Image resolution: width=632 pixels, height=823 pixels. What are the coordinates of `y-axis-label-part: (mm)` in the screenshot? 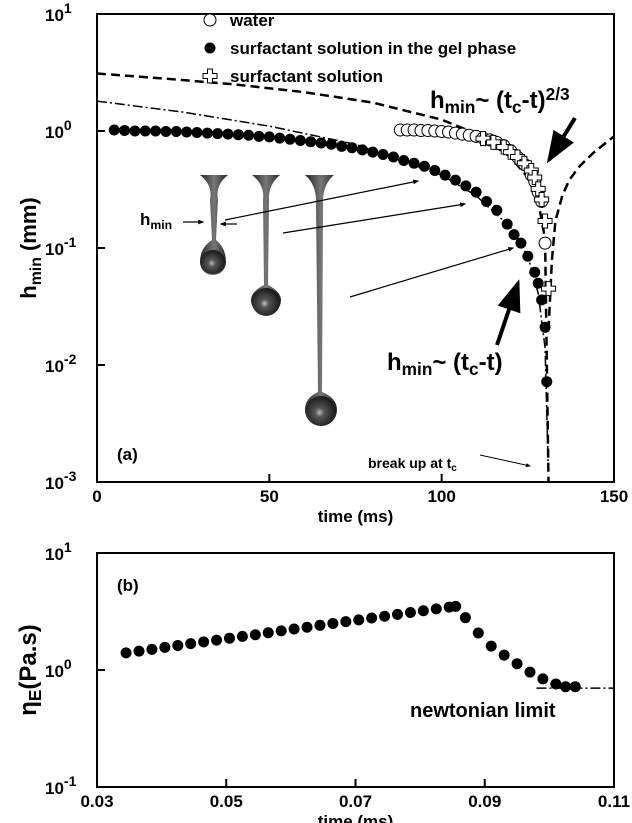 It's located at (28, 227).